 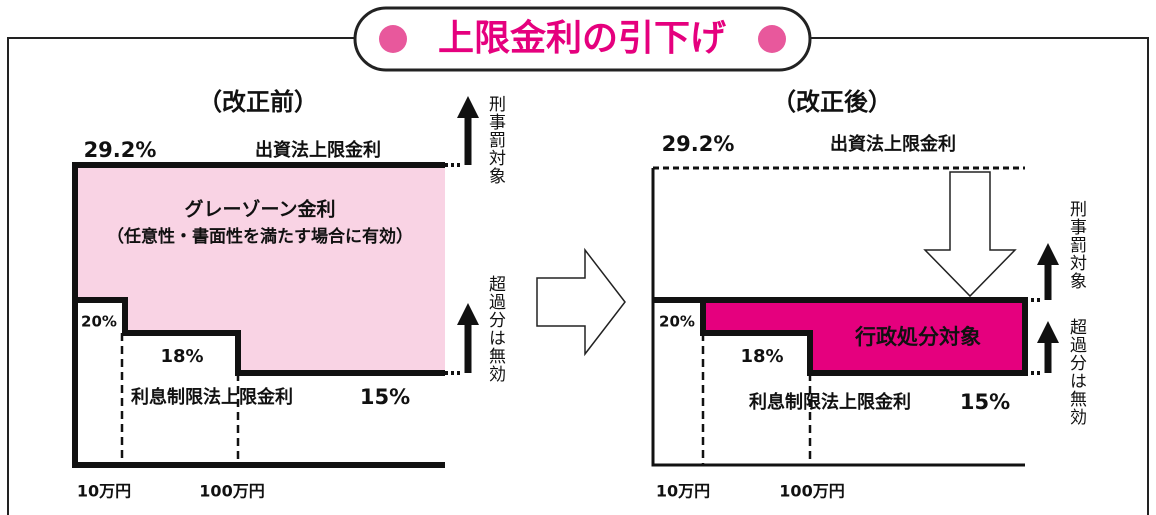 I want to click on admin-zone, so click(x=864, y=336).